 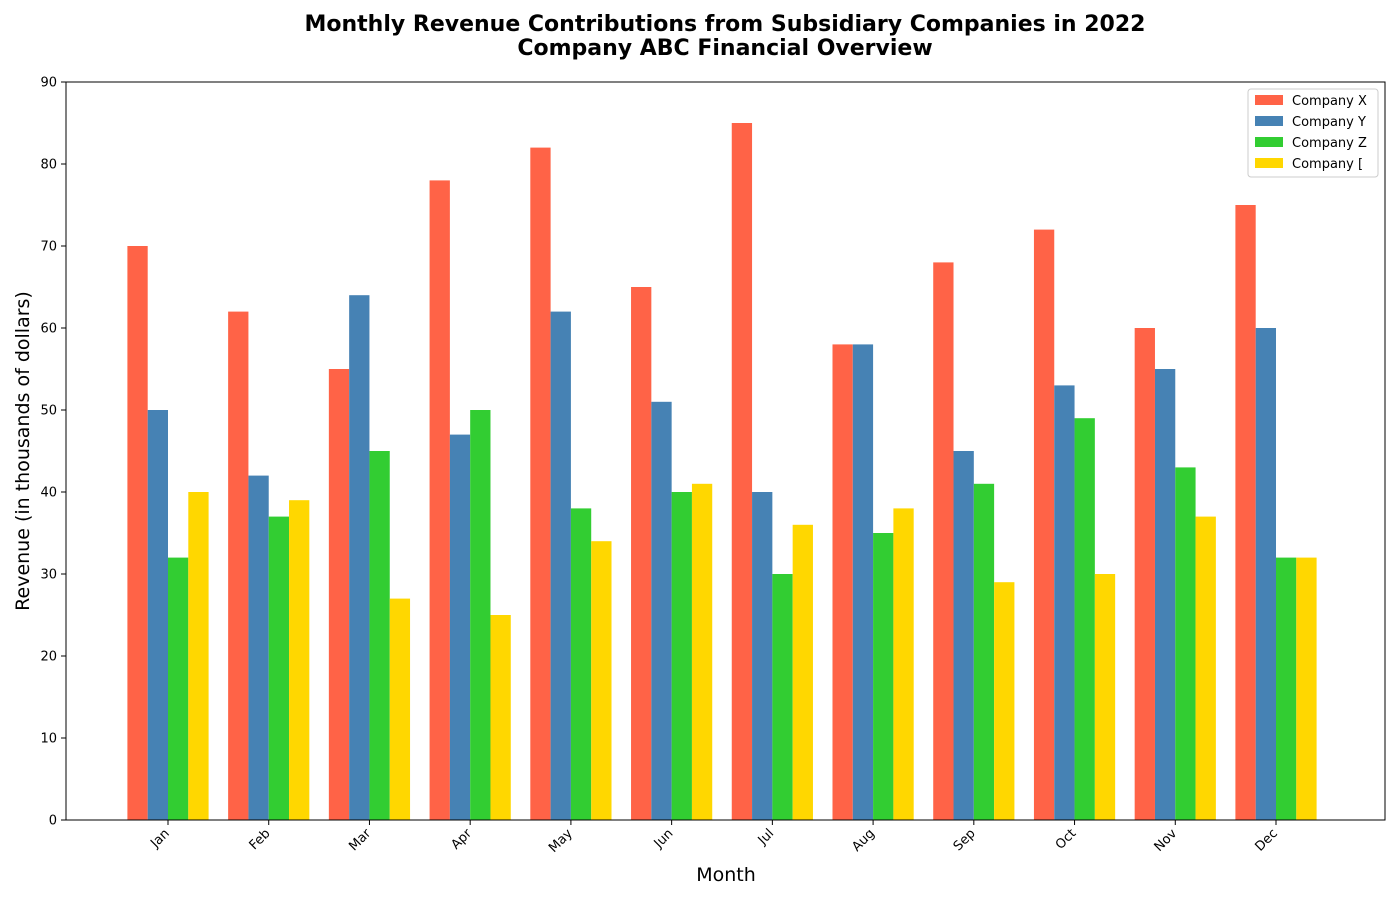 What do you see at coordinates (560, 565) in the screenshot?
I see `bar-company-y-may` at bounding box center [560, 565].